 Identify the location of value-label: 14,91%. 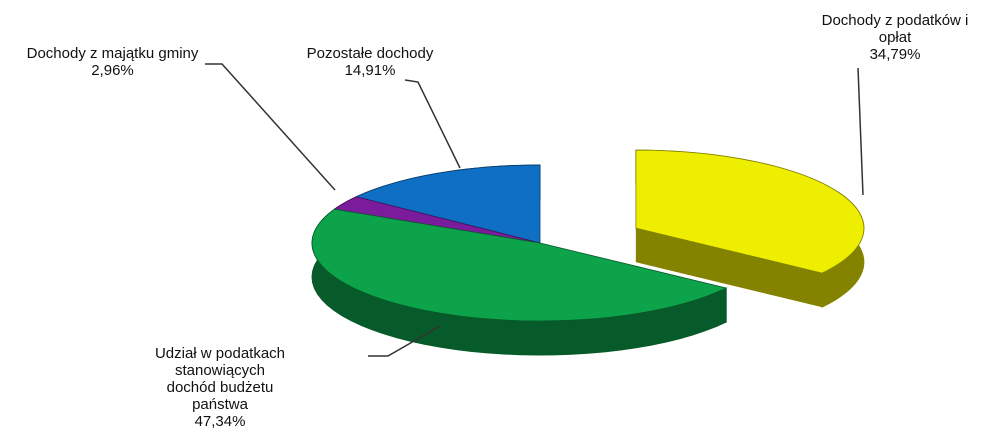
(370, 70).